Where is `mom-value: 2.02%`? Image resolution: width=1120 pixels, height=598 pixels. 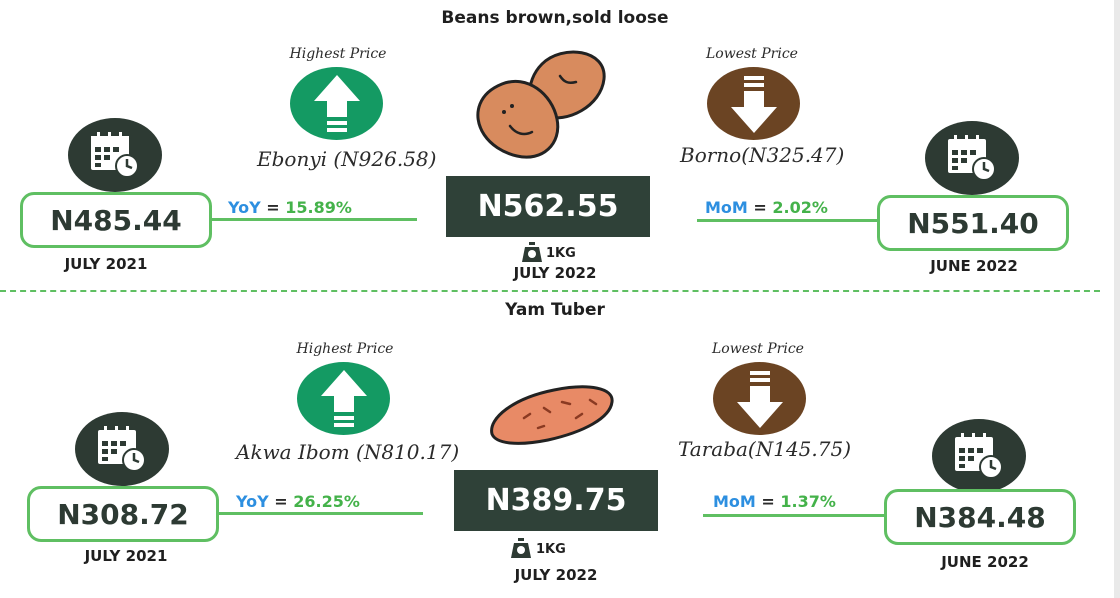 mom-value: 2.02% is located at coordinates (800, 207).